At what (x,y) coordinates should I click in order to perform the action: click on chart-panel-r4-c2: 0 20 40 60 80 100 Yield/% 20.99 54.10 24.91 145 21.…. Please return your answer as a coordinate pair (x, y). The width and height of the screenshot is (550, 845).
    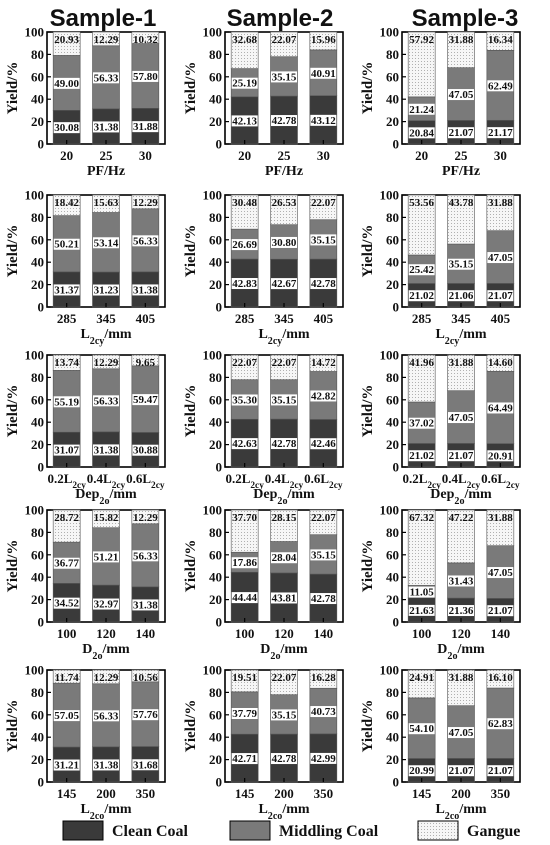
    Looking at the image, I should click on (440, 742).